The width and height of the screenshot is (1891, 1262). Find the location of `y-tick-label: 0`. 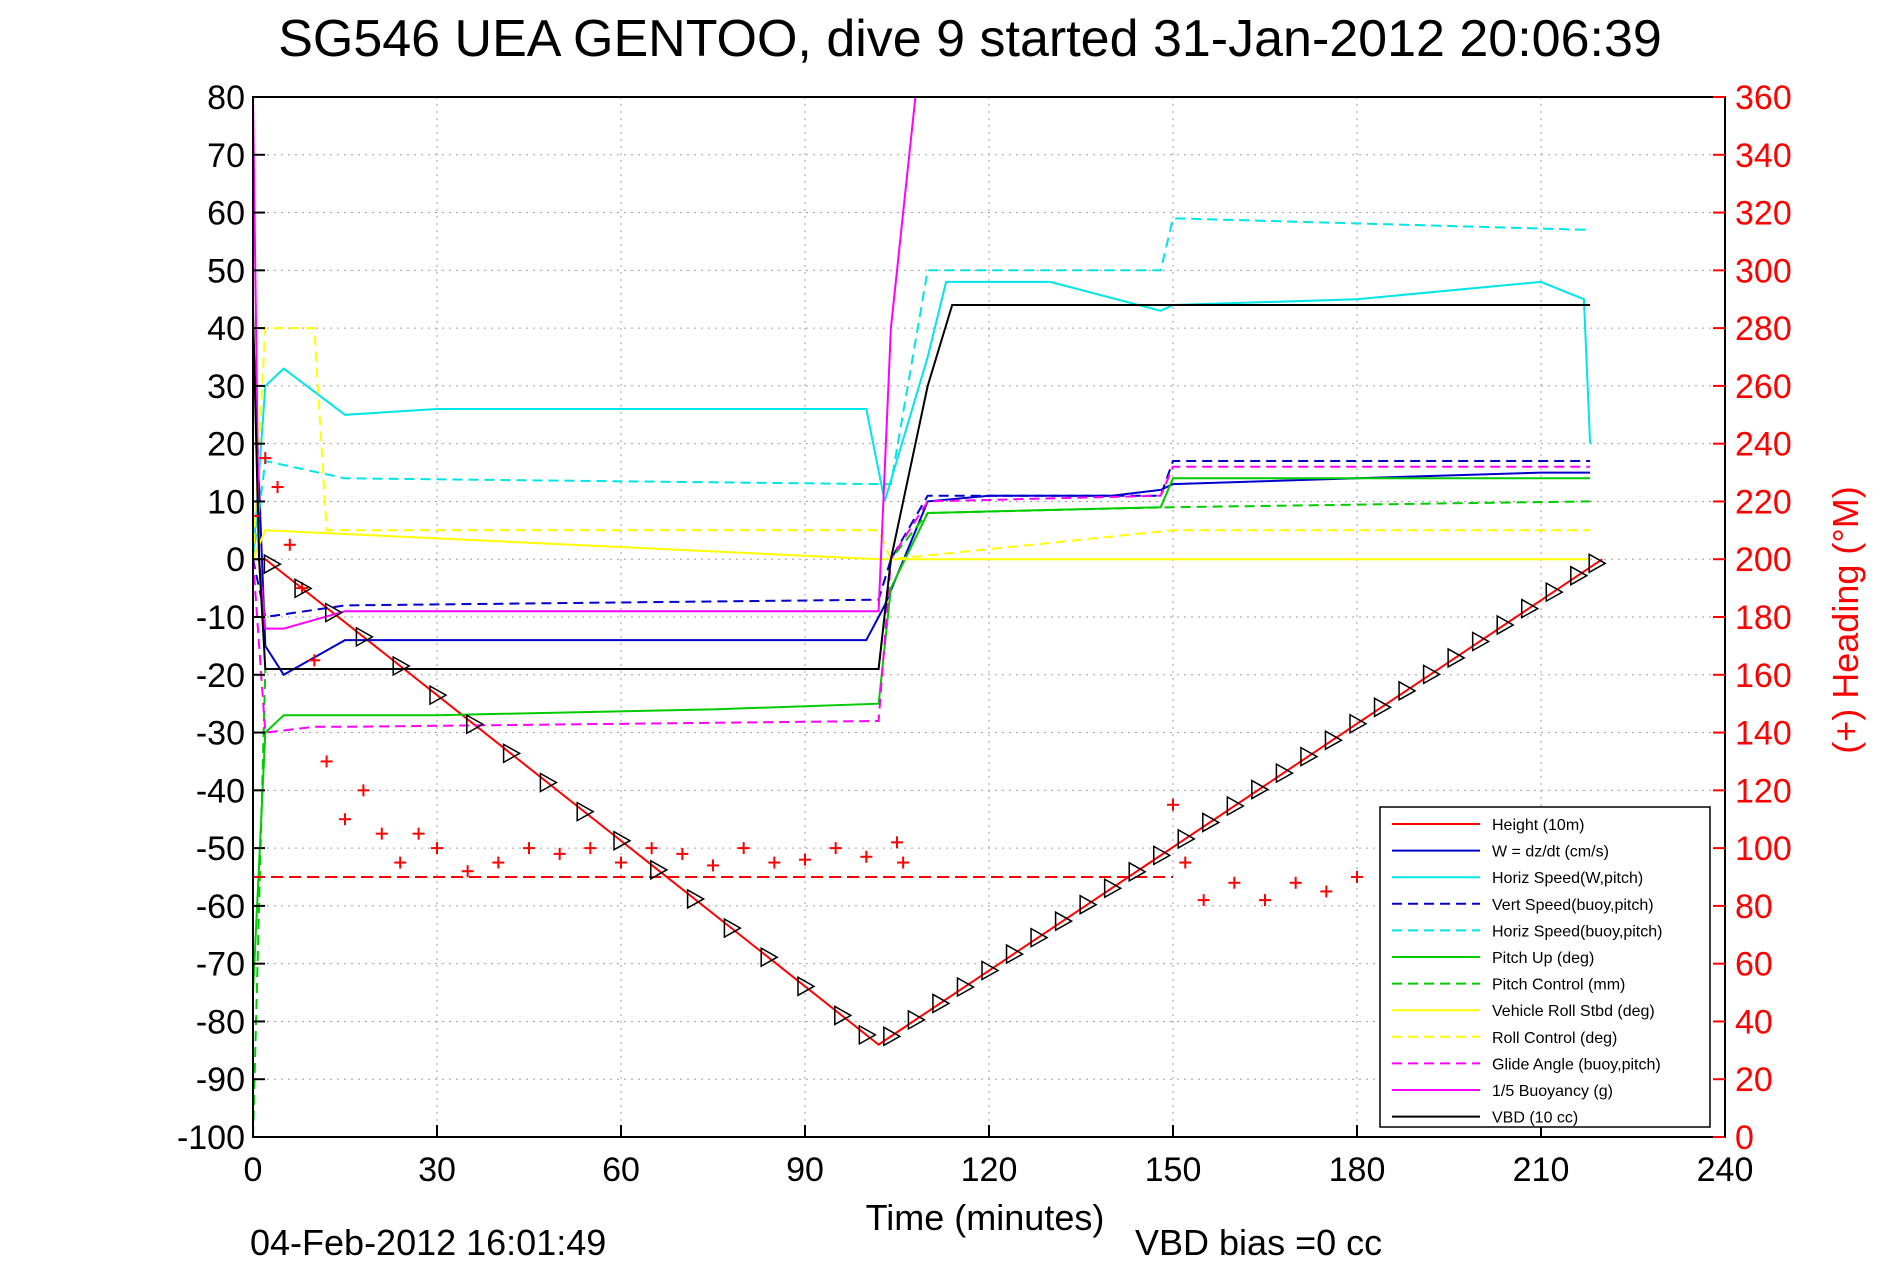

y-tick-label: 0 is located at coordinates (235, 560).